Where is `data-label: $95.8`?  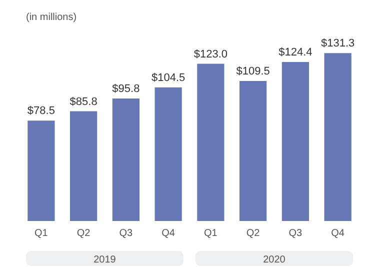 data-label: $95.8 is located at coordinates (126, 89).